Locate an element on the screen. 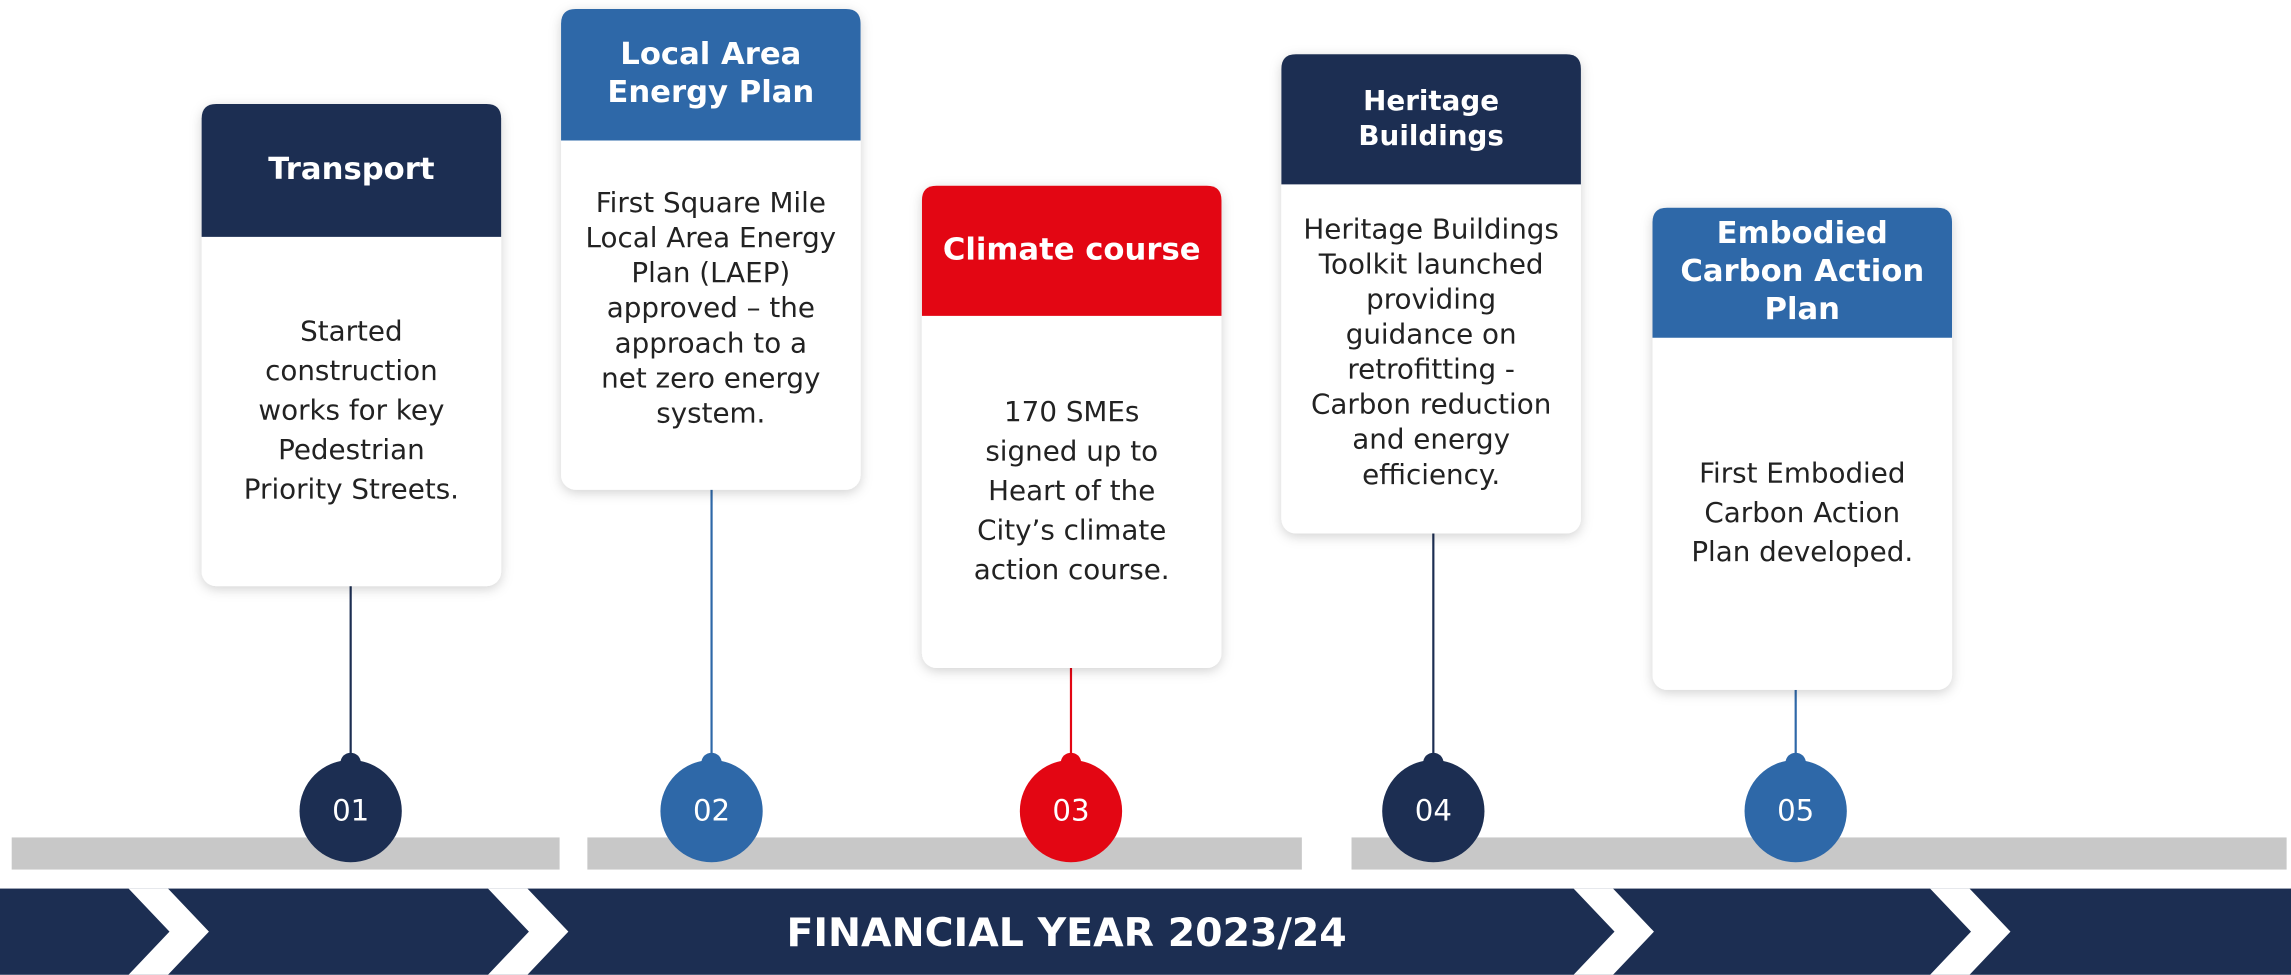 The width and height of the screenshot is (2291, 975). marker-number: 02 is located at coordinates (711, 811).